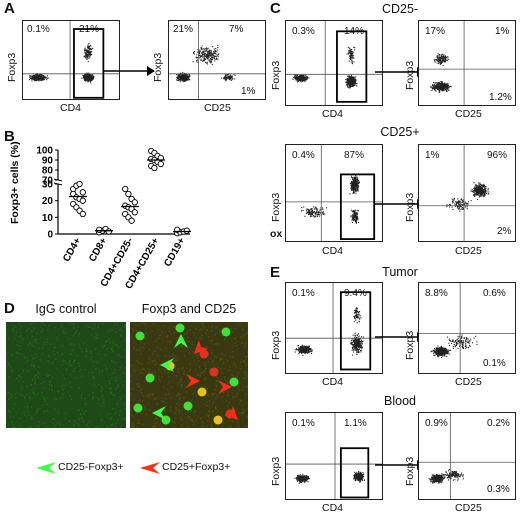  What do you see at coordinates (174, 252) in the screenshot?
I see `x-tick-label: CD19+` at bounding box center [174, 252].